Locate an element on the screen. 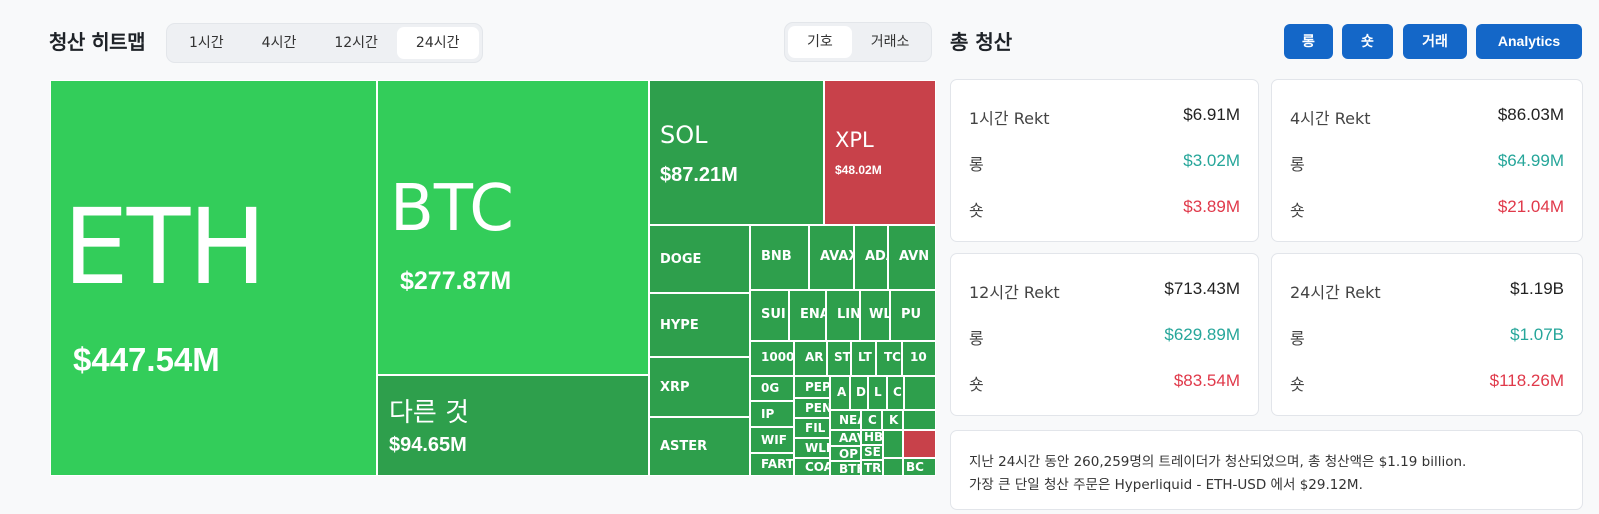 This screenshot has width=1599, height=514. tile-bnb-name: BNB is located at coordinates (776, 256).